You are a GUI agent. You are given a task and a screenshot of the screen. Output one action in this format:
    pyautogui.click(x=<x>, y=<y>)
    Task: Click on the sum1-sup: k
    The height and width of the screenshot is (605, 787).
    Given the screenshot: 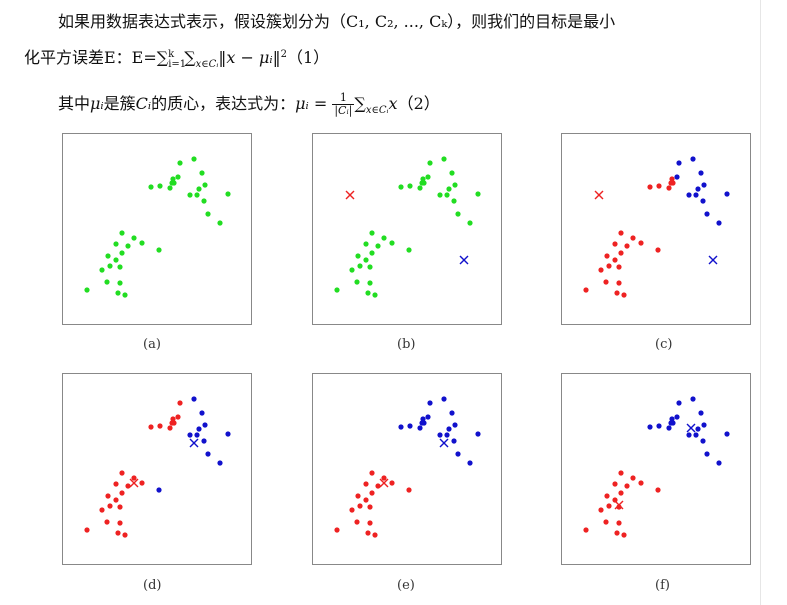 What is the action you would take?
    pyautogui.click(x=171, y=54)
    